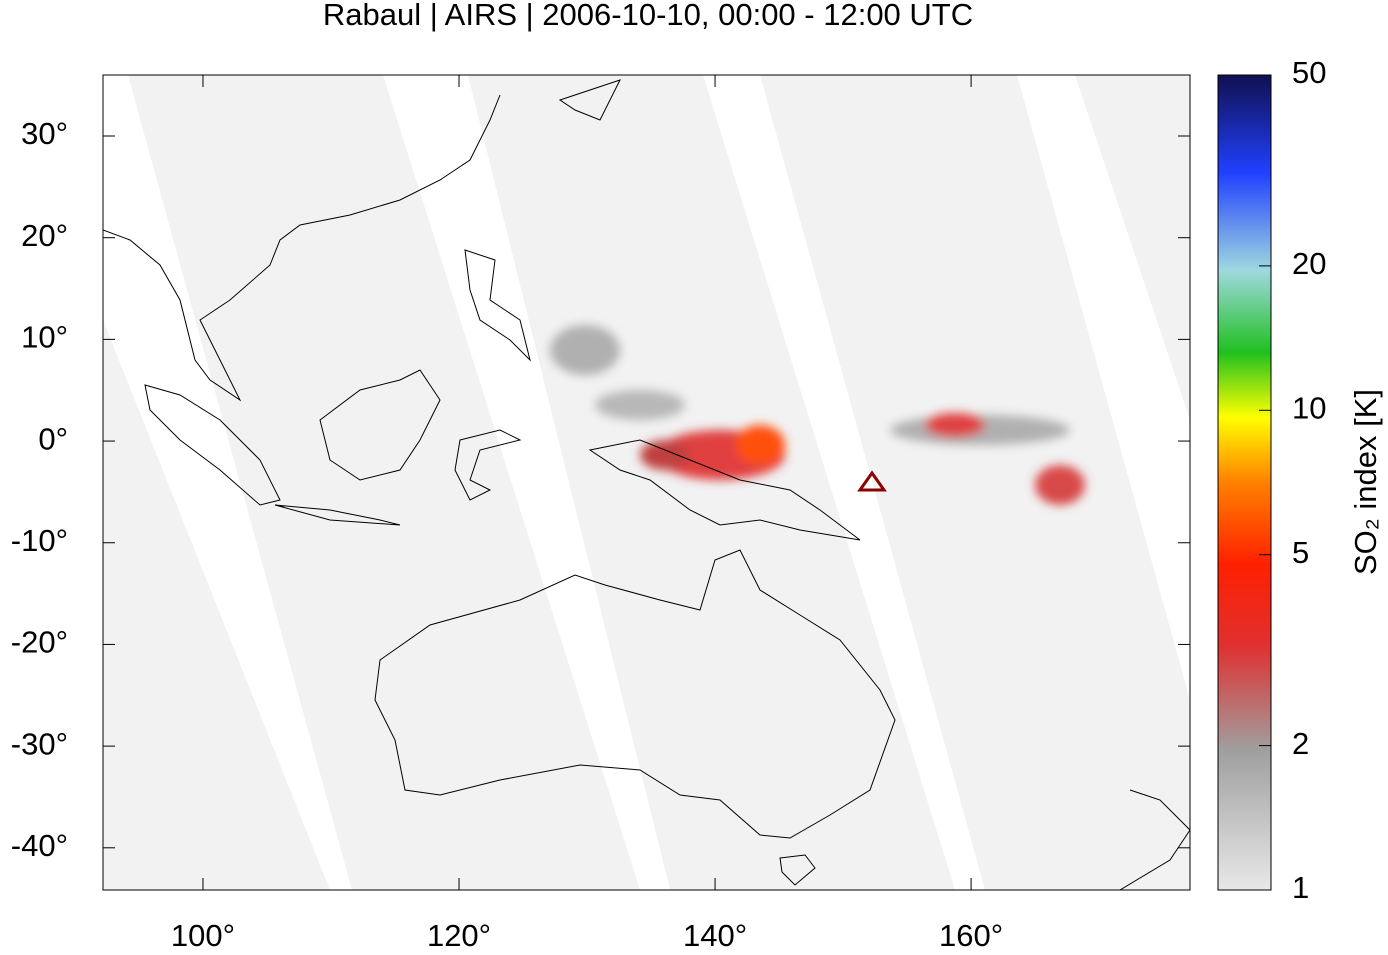  Describe the element at coordinates (1300, 552) in the screenshot. I see `colorbar-tick-label: 5` at that location.